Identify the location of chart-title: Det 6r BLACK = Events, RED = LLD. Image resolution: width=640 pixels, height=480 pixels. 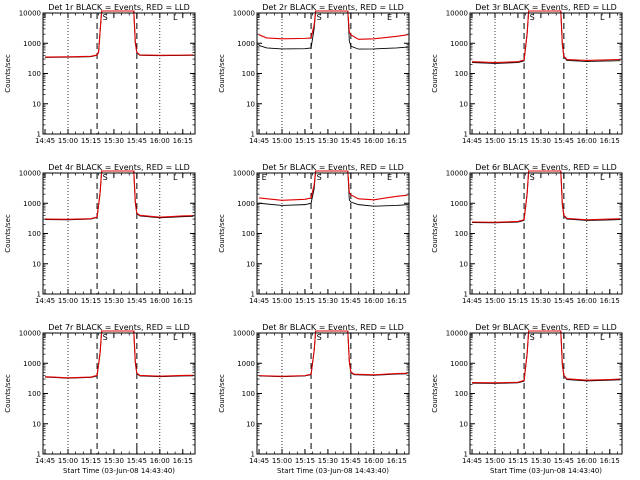
(546, 167).